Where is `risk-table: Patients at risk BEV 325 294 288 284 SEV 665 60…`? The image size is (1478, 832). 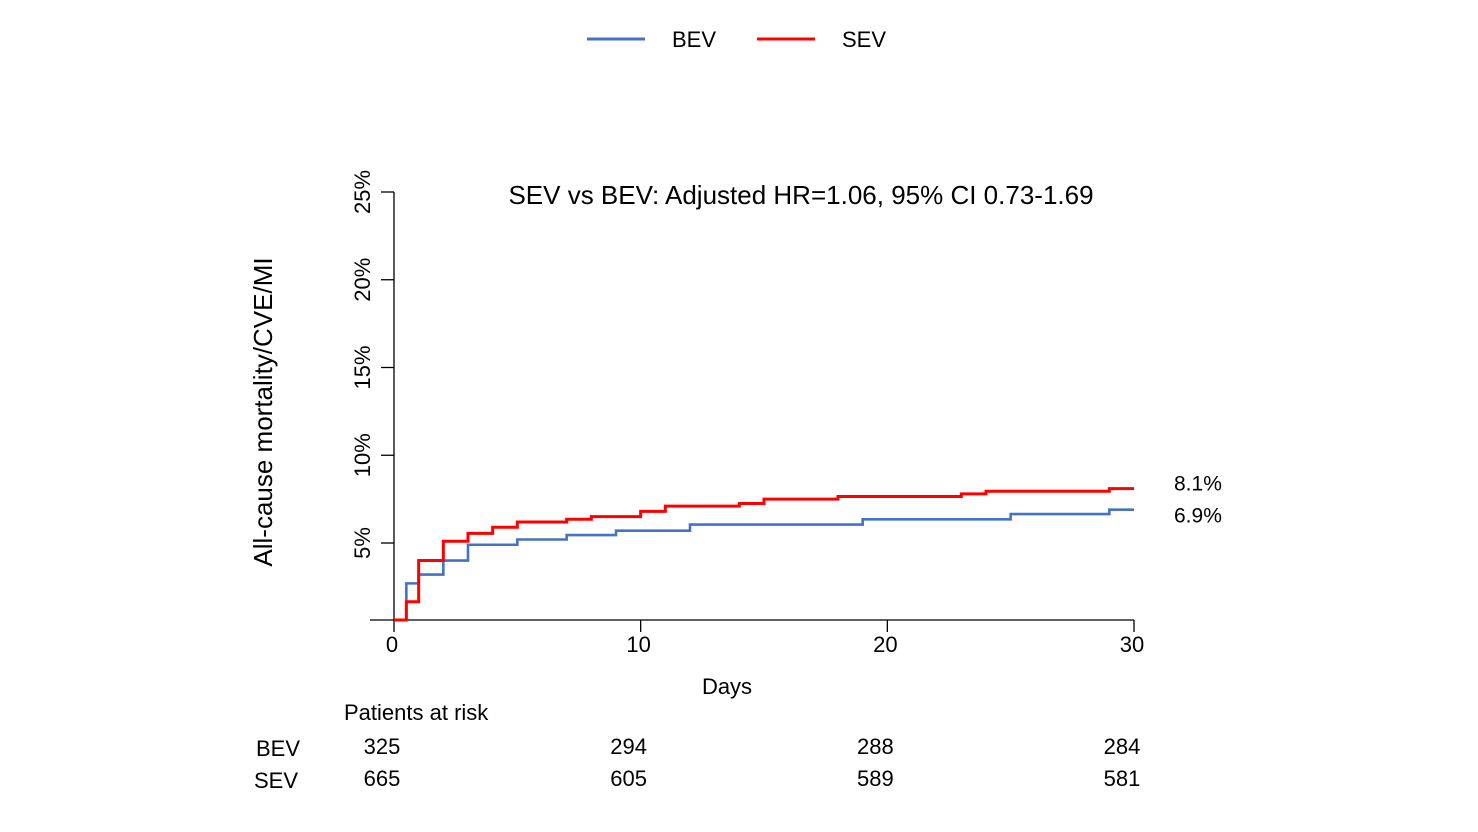 risk-table: Patients at risk BEV 325 294 288 284 SEV 665 60… is located at coordinates (697, 746).